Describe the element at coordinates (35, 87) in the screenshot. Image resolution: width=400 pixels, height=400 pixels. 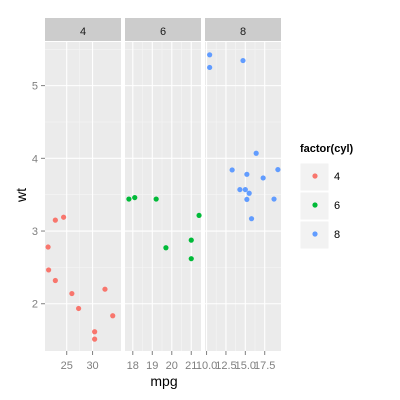
I see `y-tick-label: 5` at that location.